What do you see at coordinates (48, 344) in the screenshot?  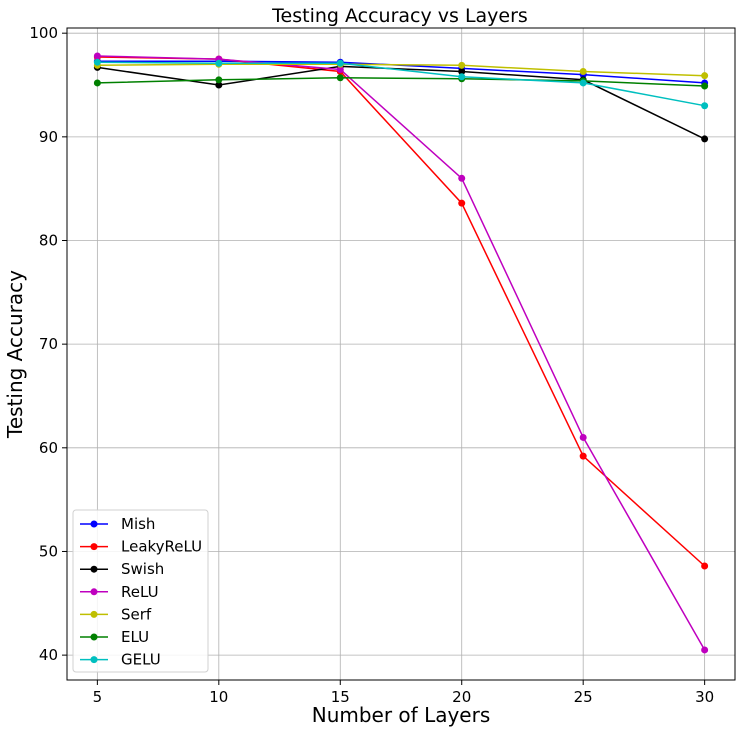 I see `y-tick-label: 70` at bounding box center [48, 344].